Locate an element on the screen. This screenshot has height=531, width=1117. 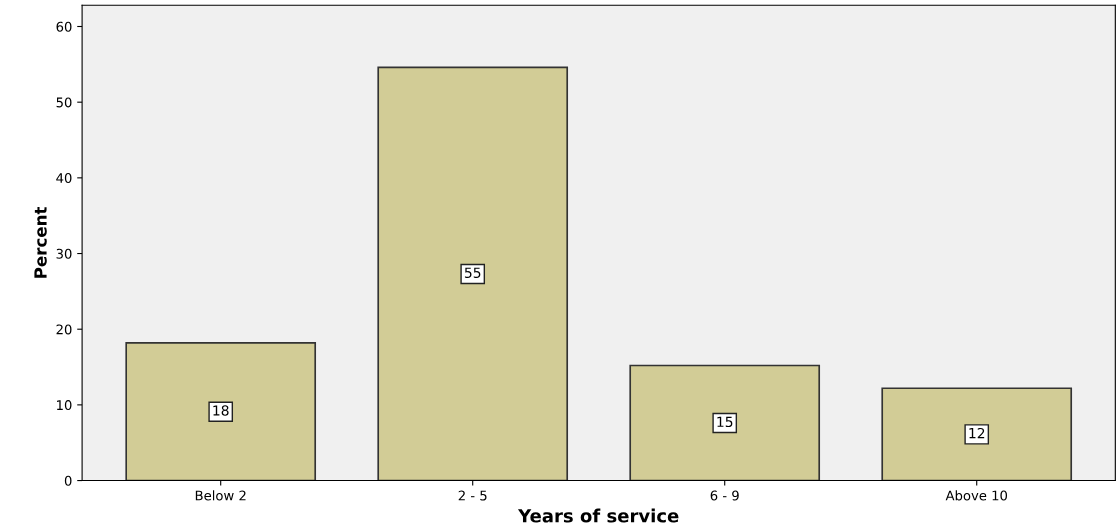
y-tick-label: 40 is located at coordinates (64, 178).